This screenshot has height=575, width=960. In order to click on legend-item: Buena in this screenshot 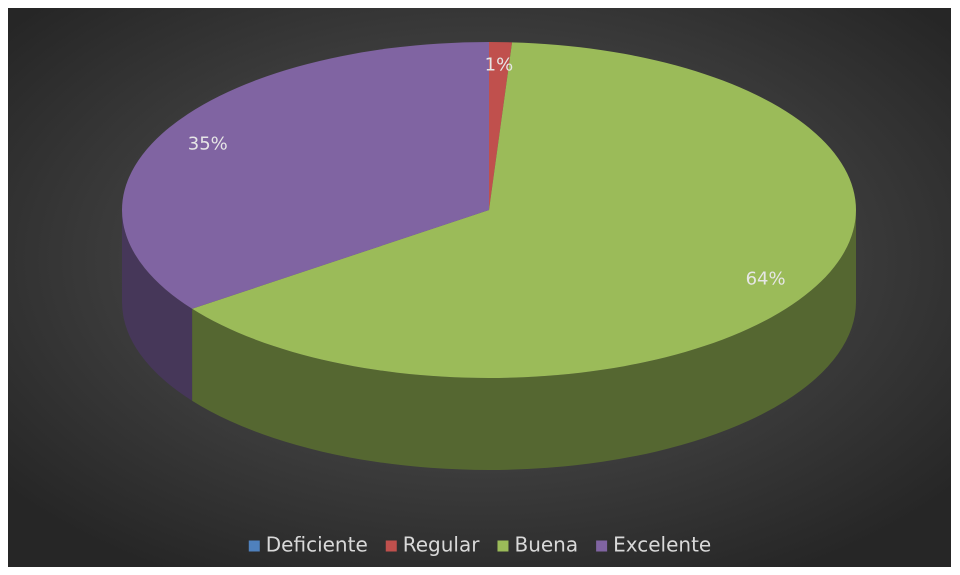, I will do `click(537, 545)`.